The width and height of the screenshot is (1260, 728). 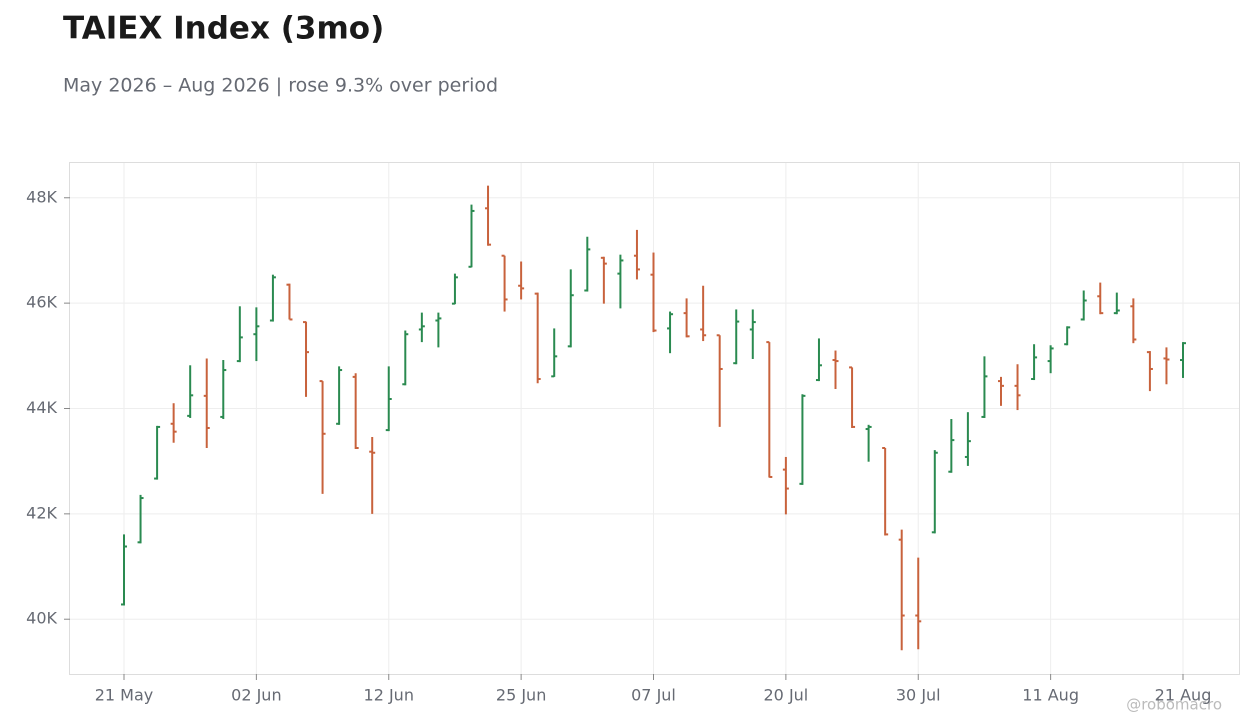 What do you see at coordinates (1050, 695) in the screenshot?
I see `x-tick-label: 11 Aug` at bounding box center [1050, 695].